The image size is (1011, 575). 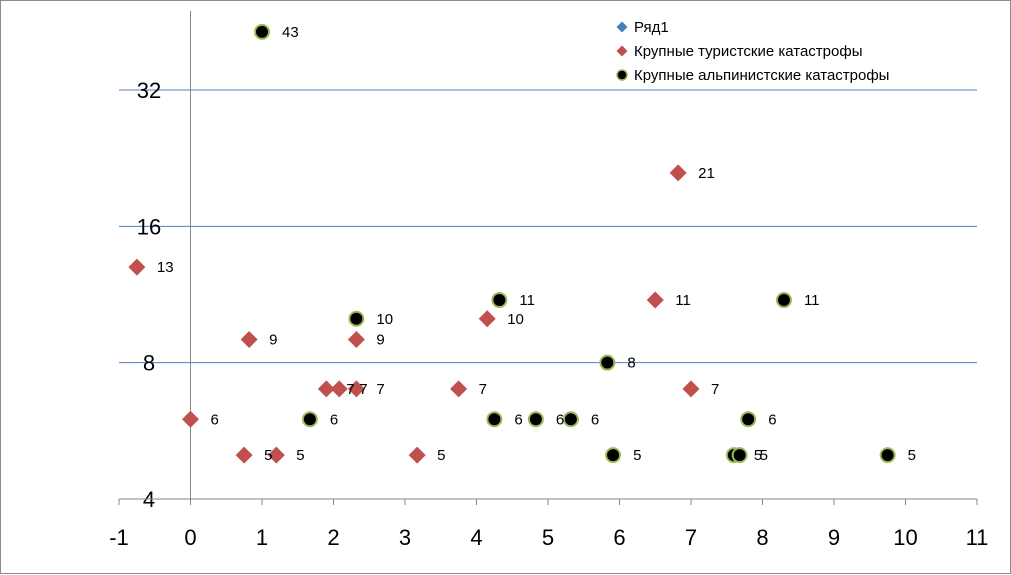 I want to click on x-tick-label: 10, so click(x=905, y=537).